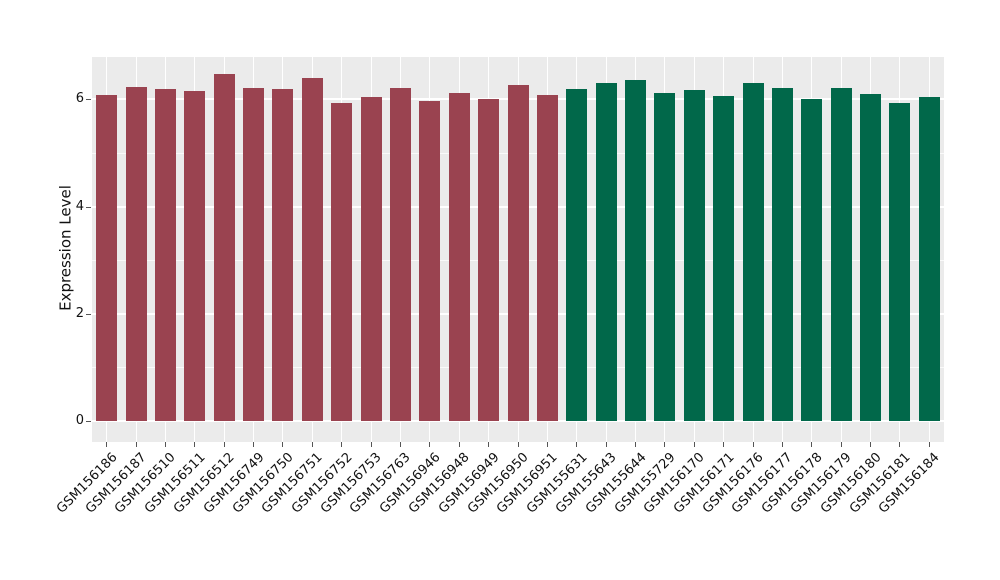 The image size is (1000, 580). What do you see at coordinates (400, 254) in the screenshot?
I see `bar-GSM156763` at bounding box center [400, 254].